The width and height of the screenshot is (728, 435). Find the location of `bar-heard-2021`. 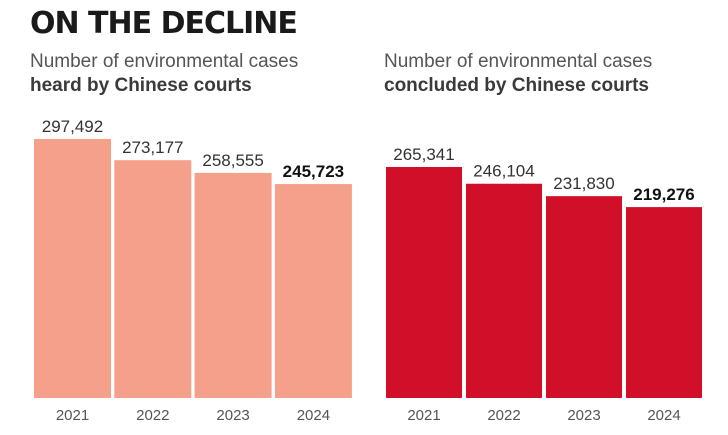

bar-heard-2021 is located at coordinates (72, 268).